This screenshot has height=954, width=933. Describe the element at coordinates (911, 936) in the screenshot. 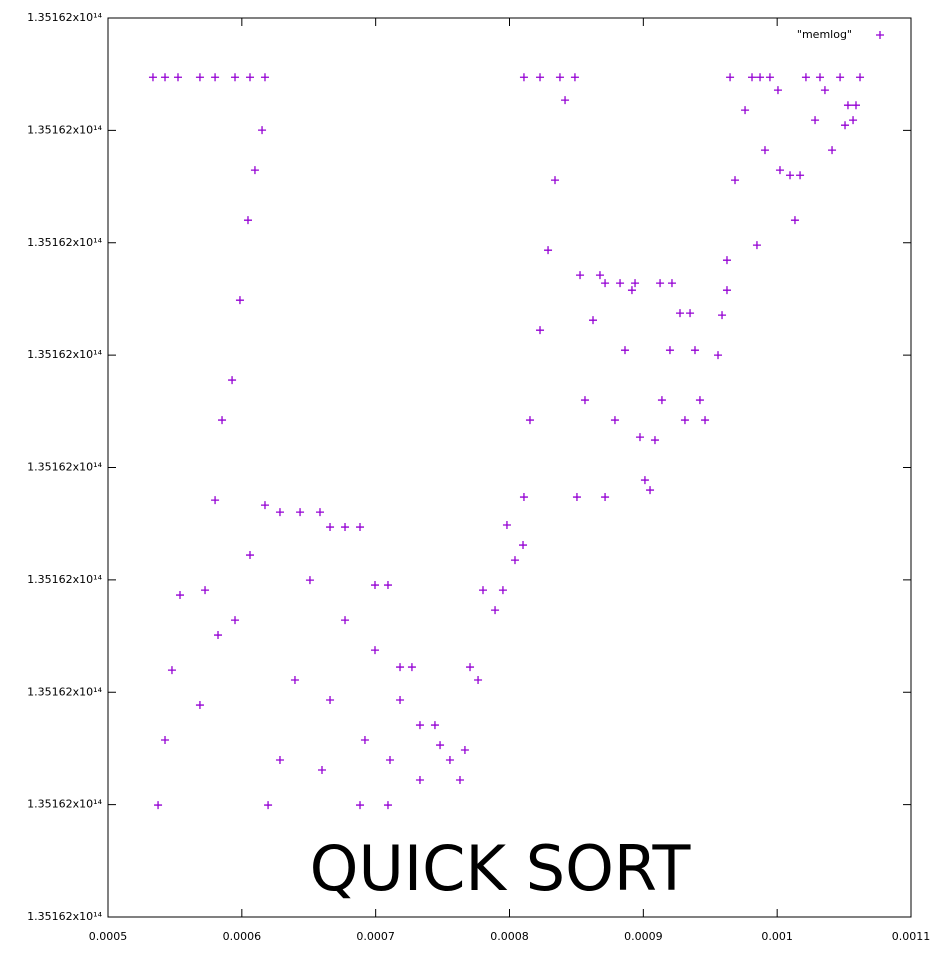

I see `x-tick-label: 0.0011` at that location.